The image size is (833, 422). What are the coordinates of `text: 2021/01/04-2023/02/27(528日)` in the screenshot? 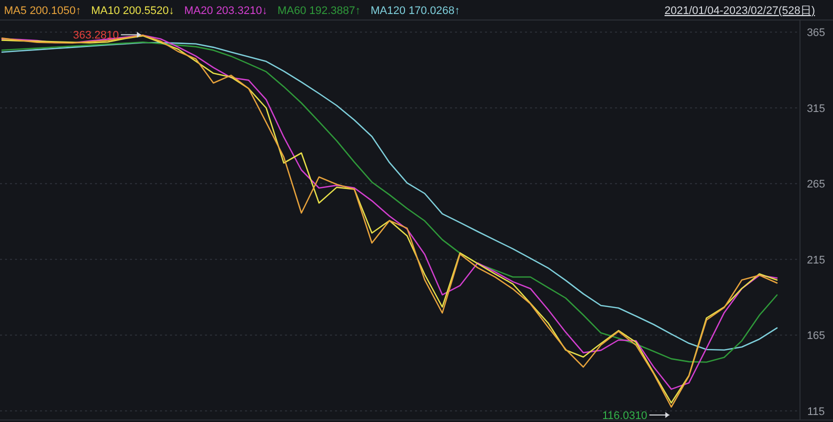 It's located at (739, 11).